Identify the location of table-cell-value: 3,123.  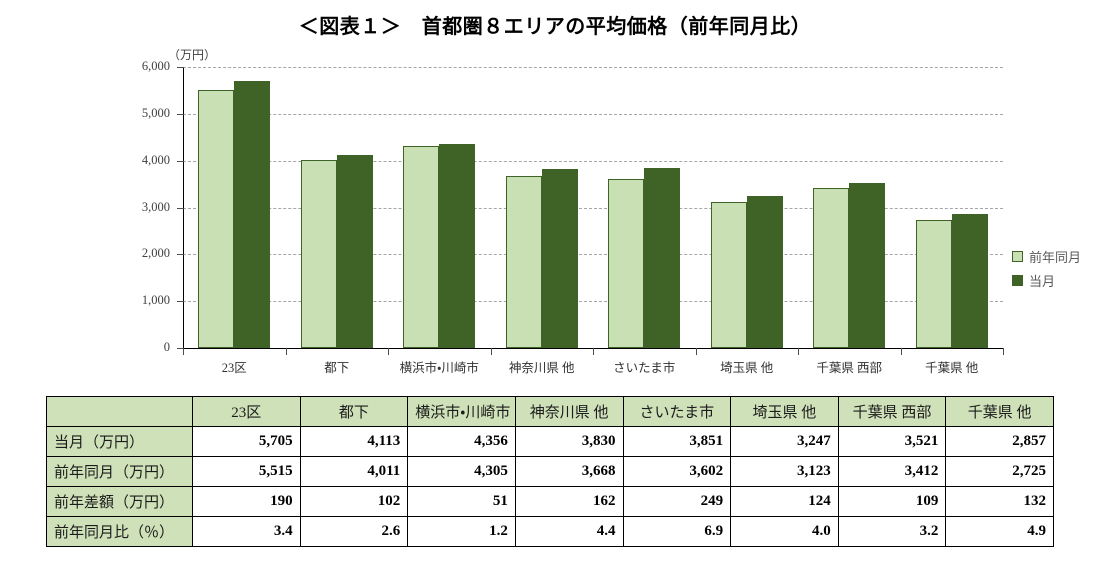
(784, 471).